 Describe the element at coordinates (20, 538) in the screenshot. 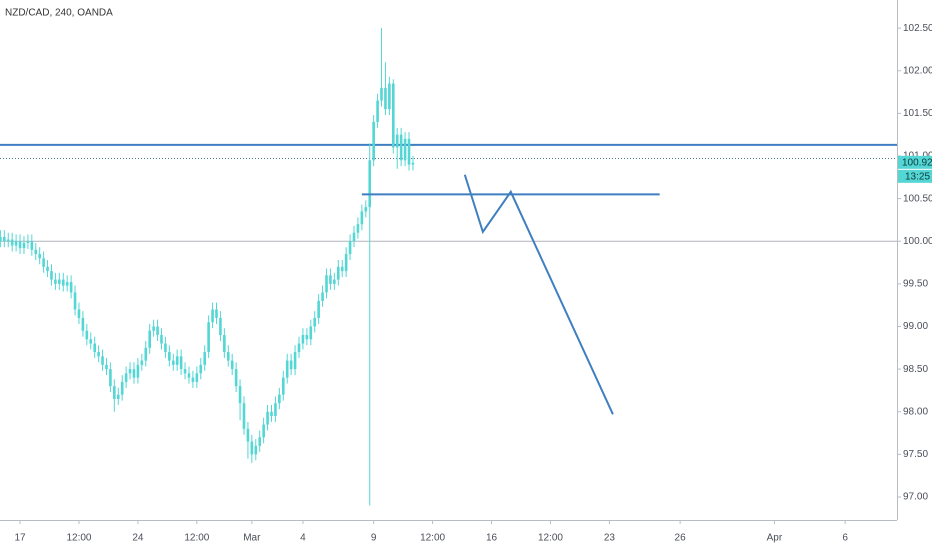

I see `x-tick-label: 17` at that location.